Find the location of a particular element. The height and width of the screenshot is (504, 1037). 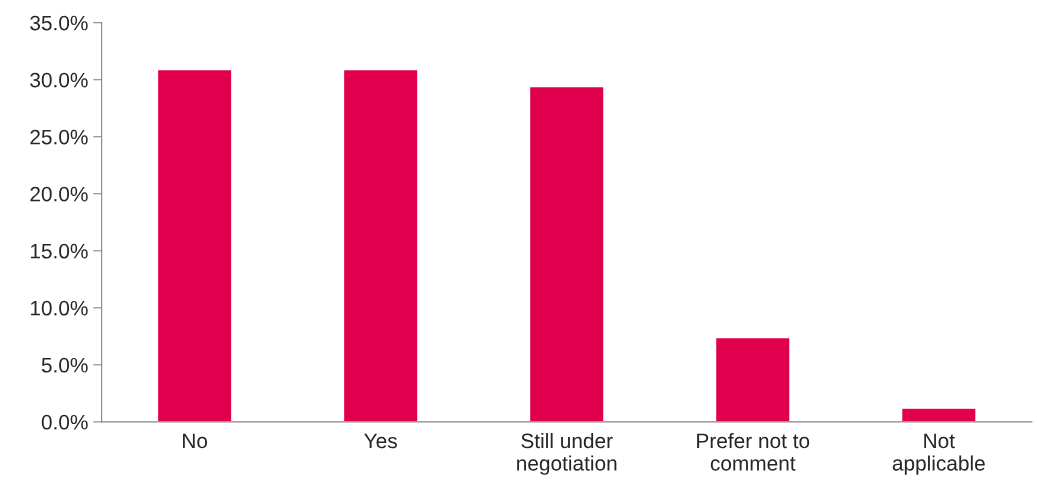

x-tick-label: Still under negotiation is located at coordinates (567, 453).